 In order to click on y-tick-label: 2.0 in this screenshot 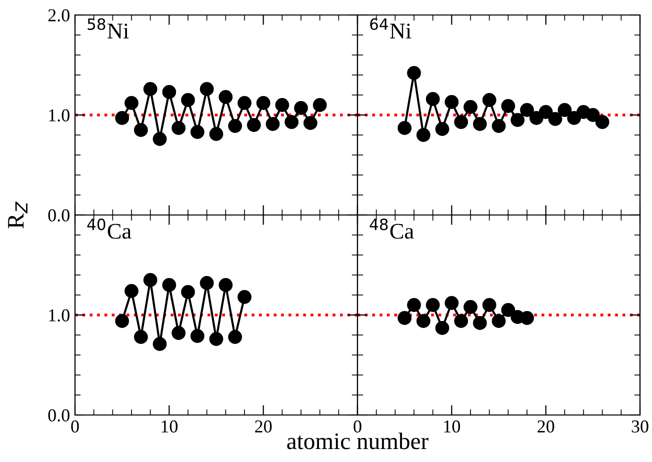, I will do `click(59, 15)`.